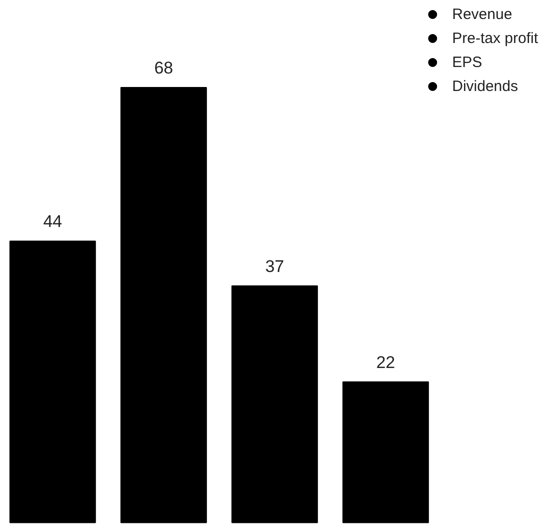 The width and height of the screenshot is (542, 524). I want to click on data-label: 37, so click(274, 266).